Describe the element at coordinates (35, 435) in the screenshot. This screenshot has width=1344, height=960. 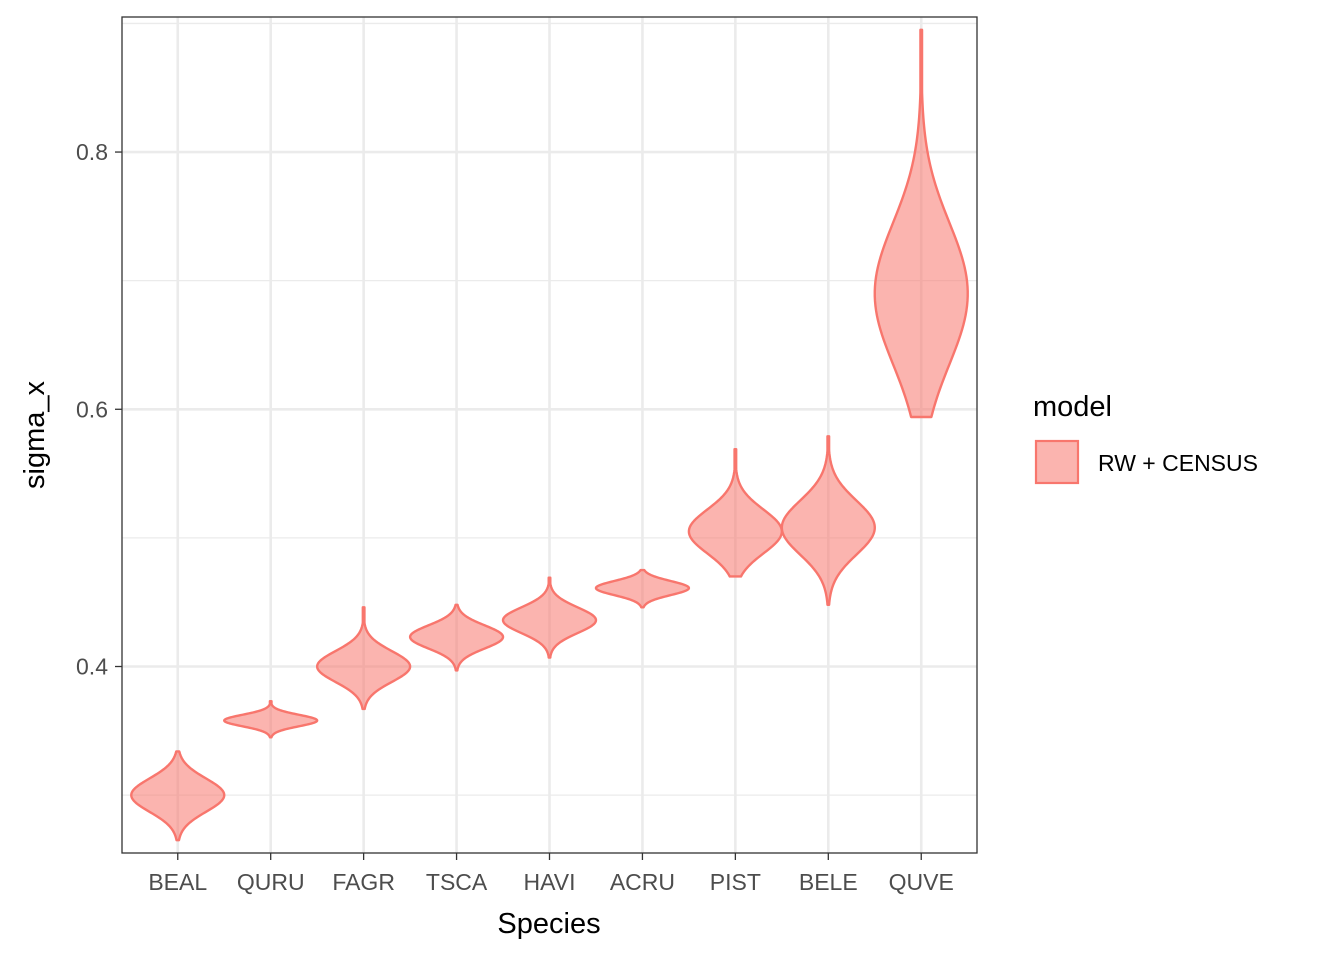
I see `y-axis-title: sigma_x` at that location.